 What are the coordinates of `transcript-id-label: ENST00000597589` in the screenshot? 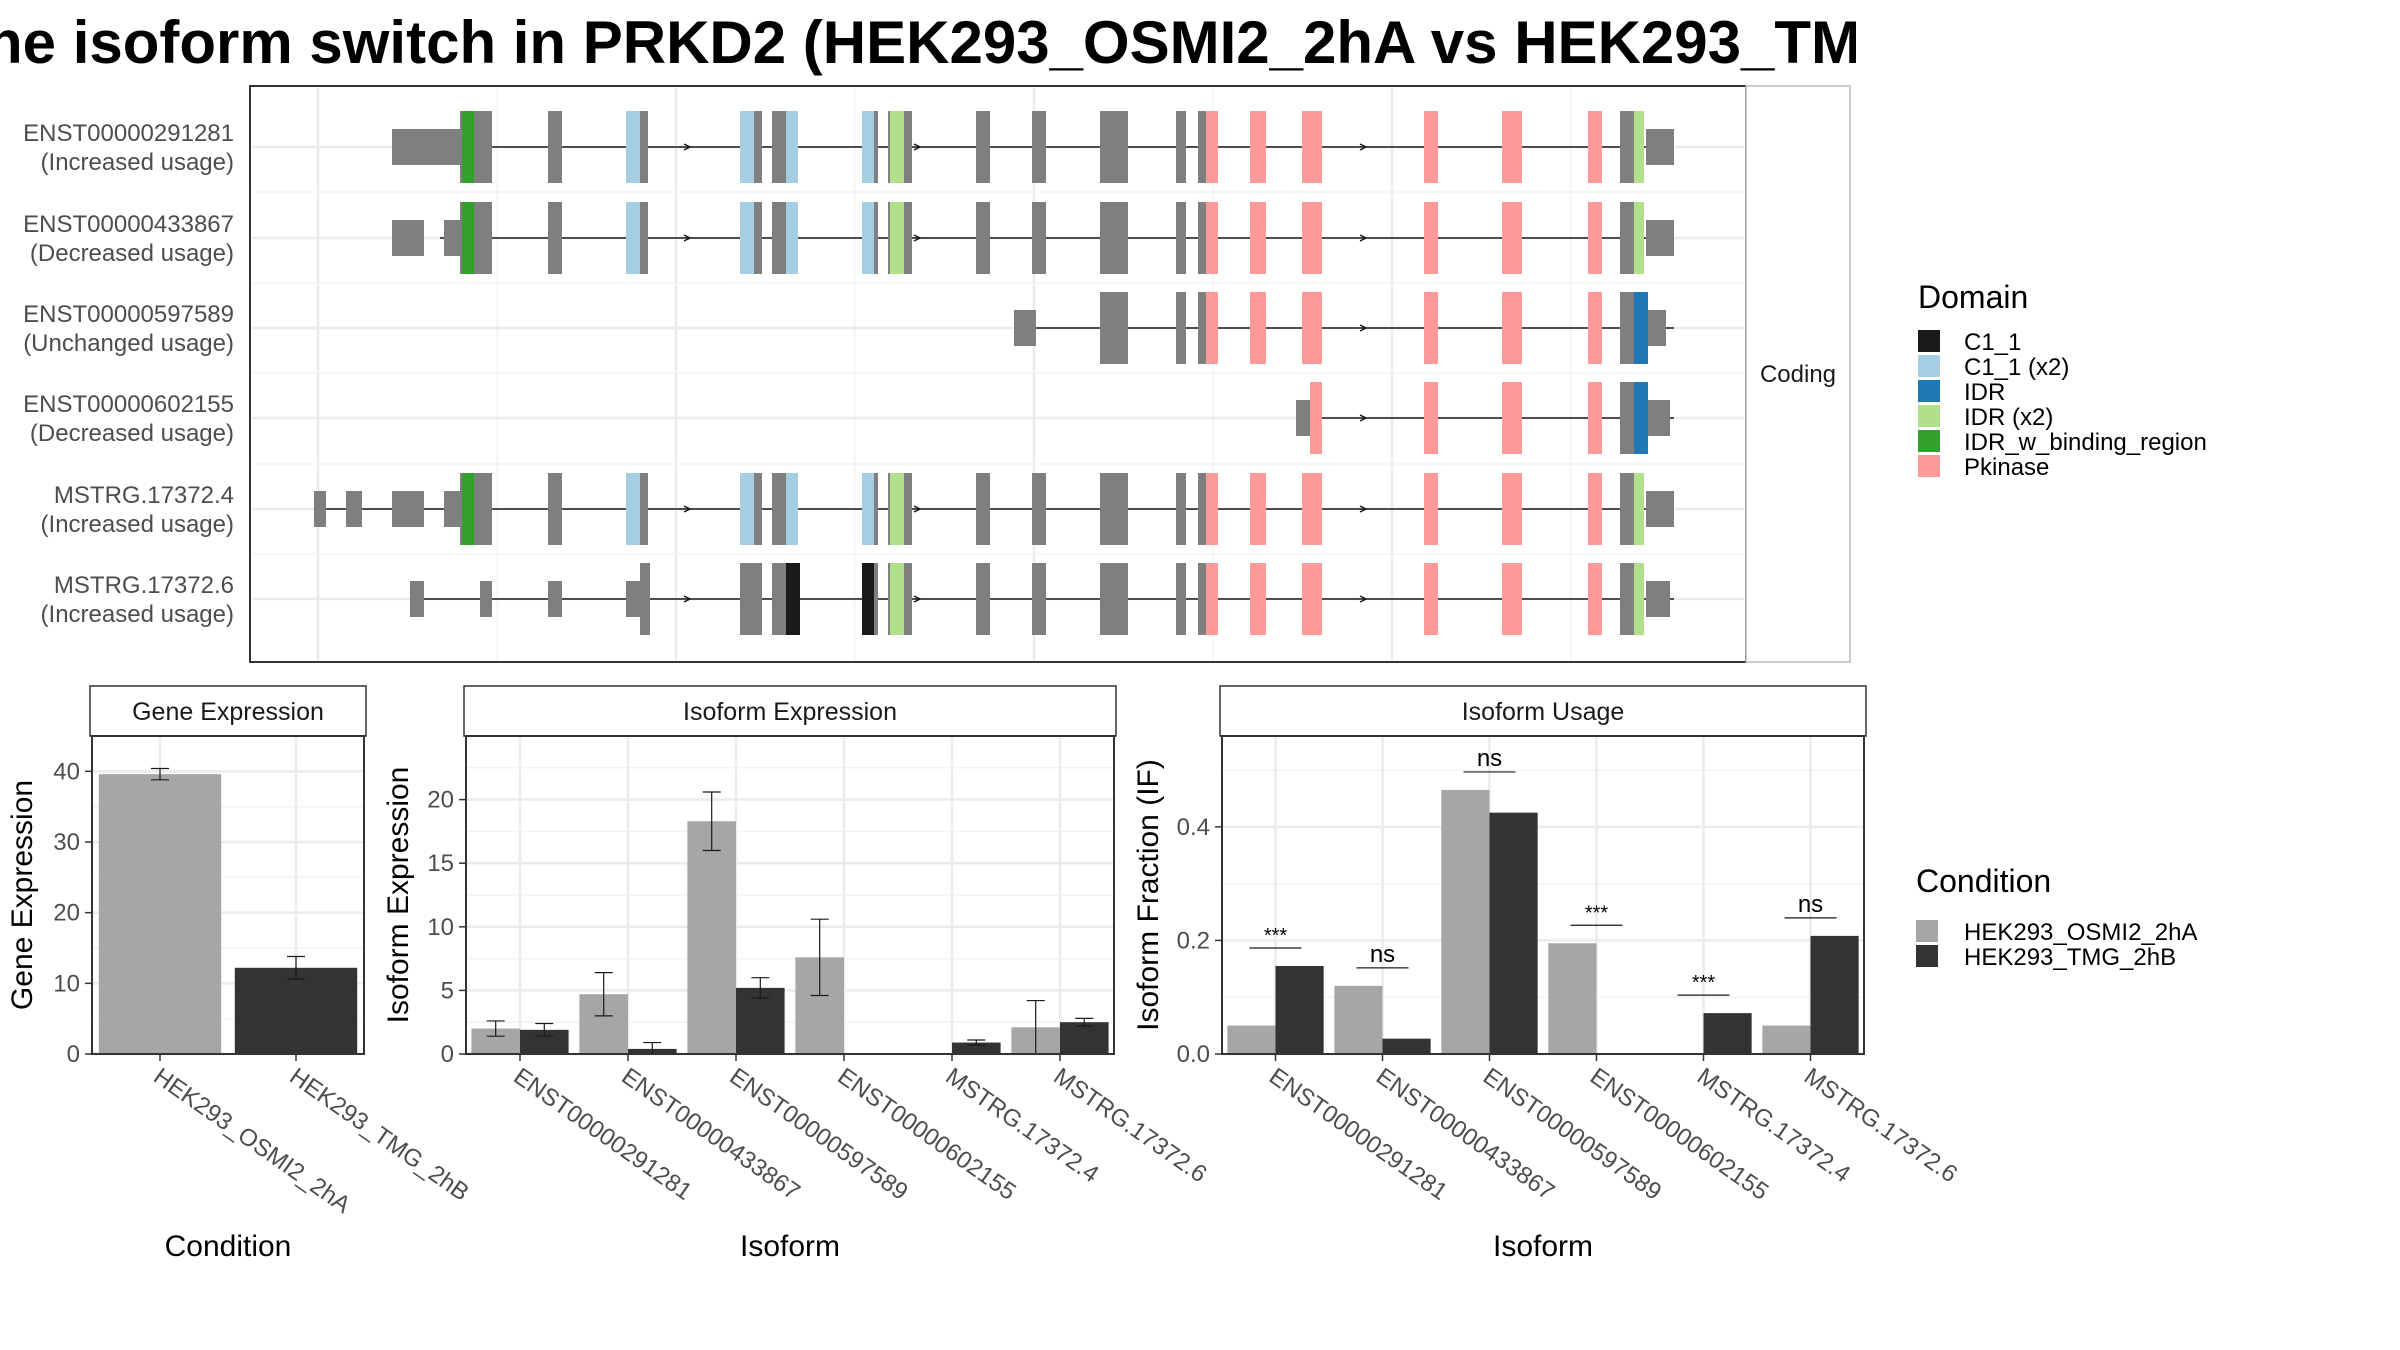 It's located at (128, 314).